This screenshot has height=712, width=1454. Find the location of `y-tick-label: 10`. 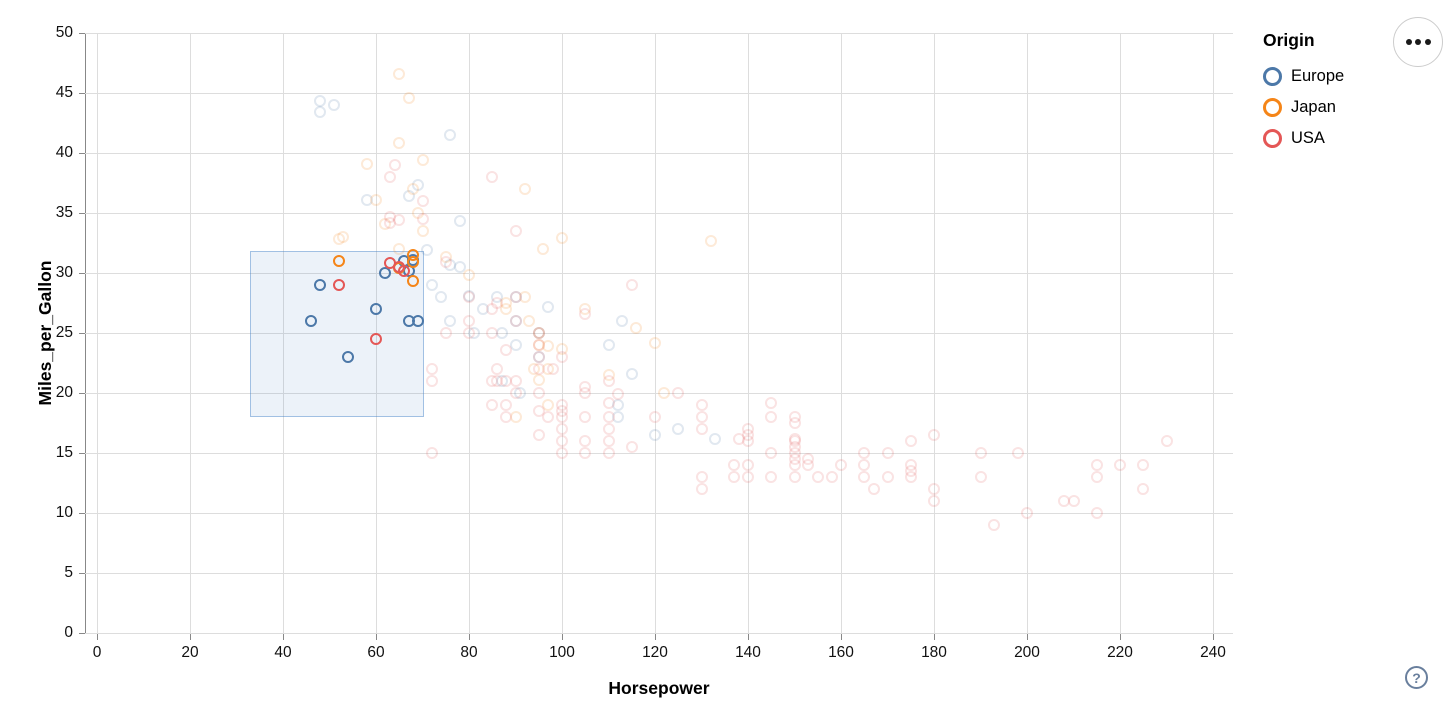

y-tick-label: 10 is located at coordinates (64, 512).